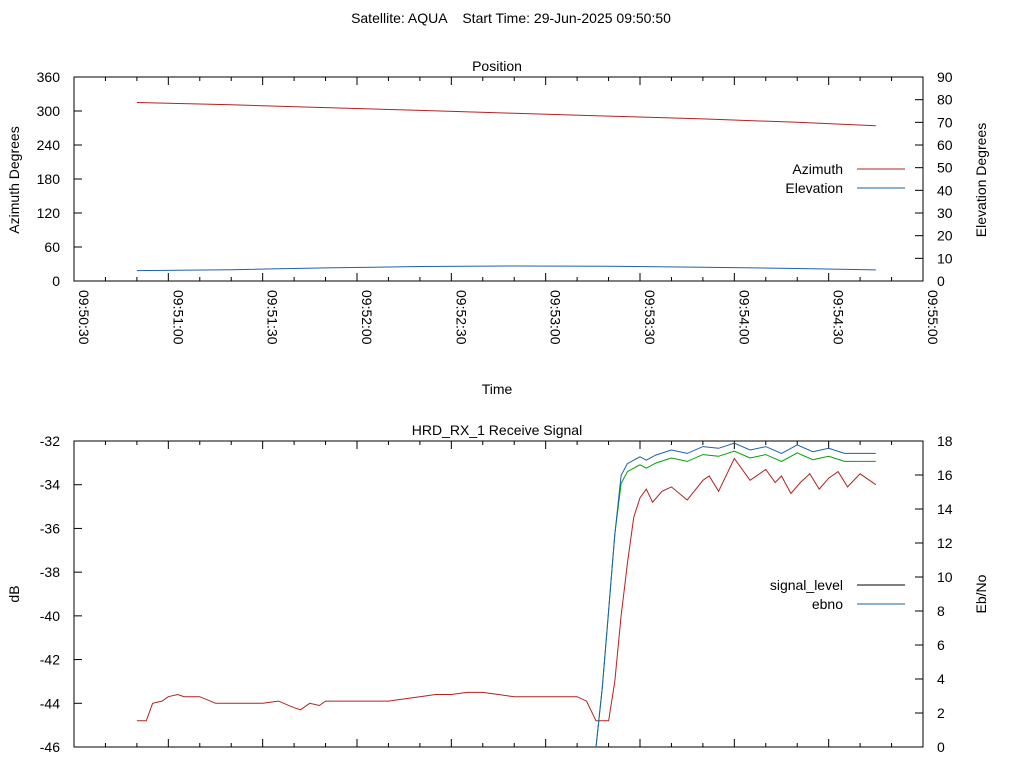 The width and height of the screenshot is (1024, 768). What do you see at coordinates (941, 281) in the screenshot?
I see `chart0-y2tick-label: 0` at bounding box center [941, 281].